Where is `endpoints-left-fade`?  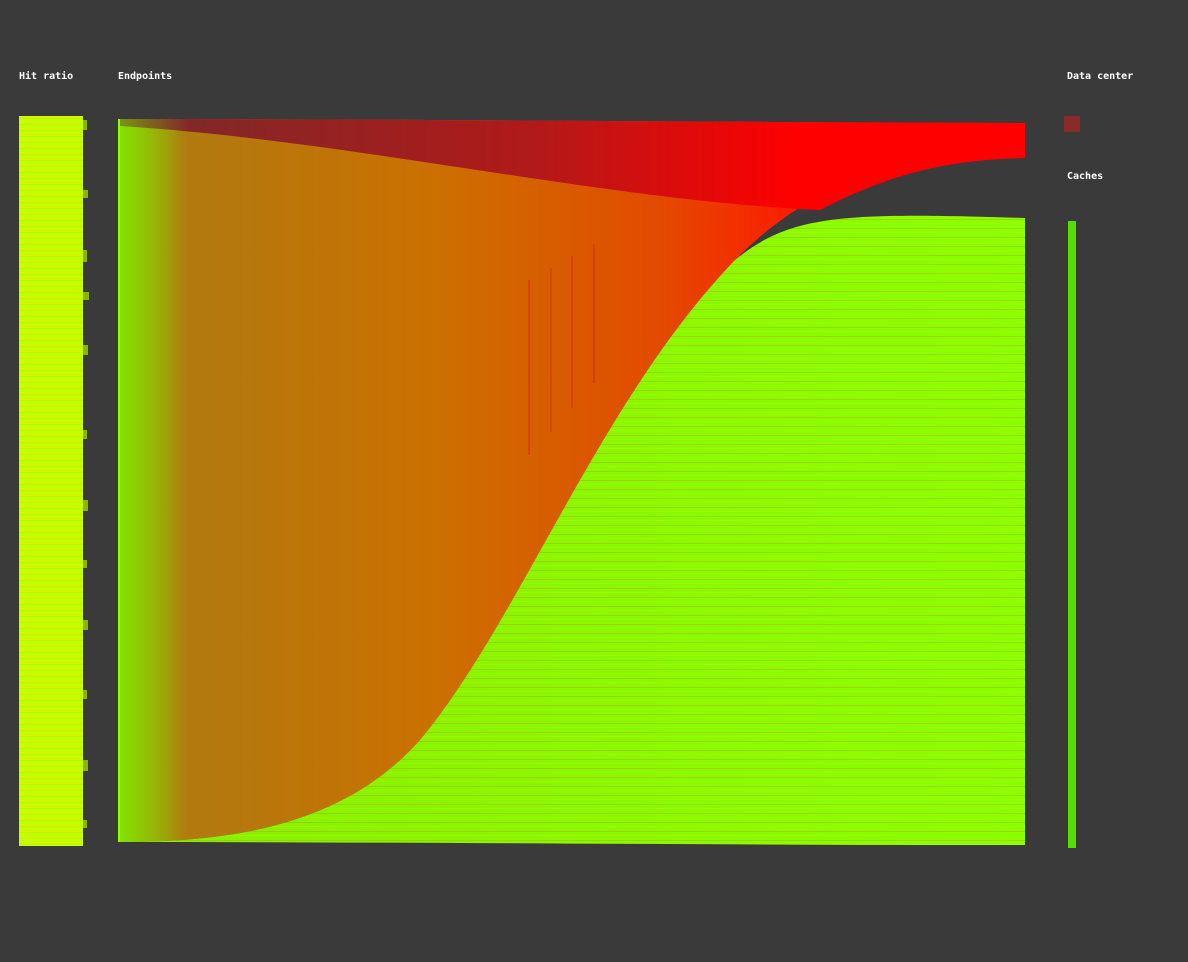
endpoints-left-fade is located at coordinates (154, 480).